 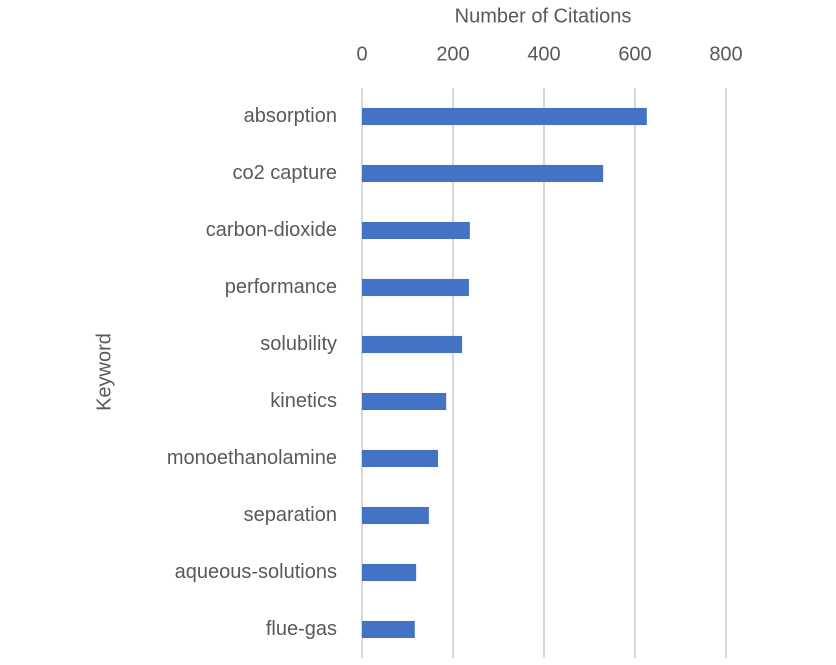 I want to click on x-tick-label: 200, so click(x=452, y=54).